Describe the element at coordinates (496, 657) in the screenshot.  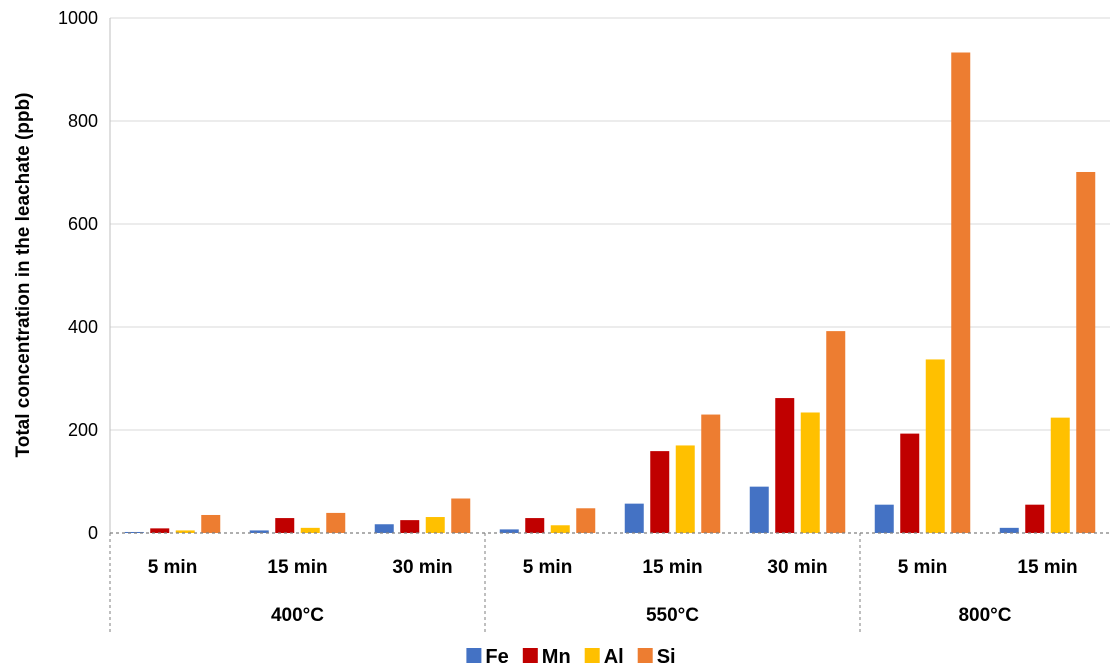
I see `legend-label: Fe` at that location.